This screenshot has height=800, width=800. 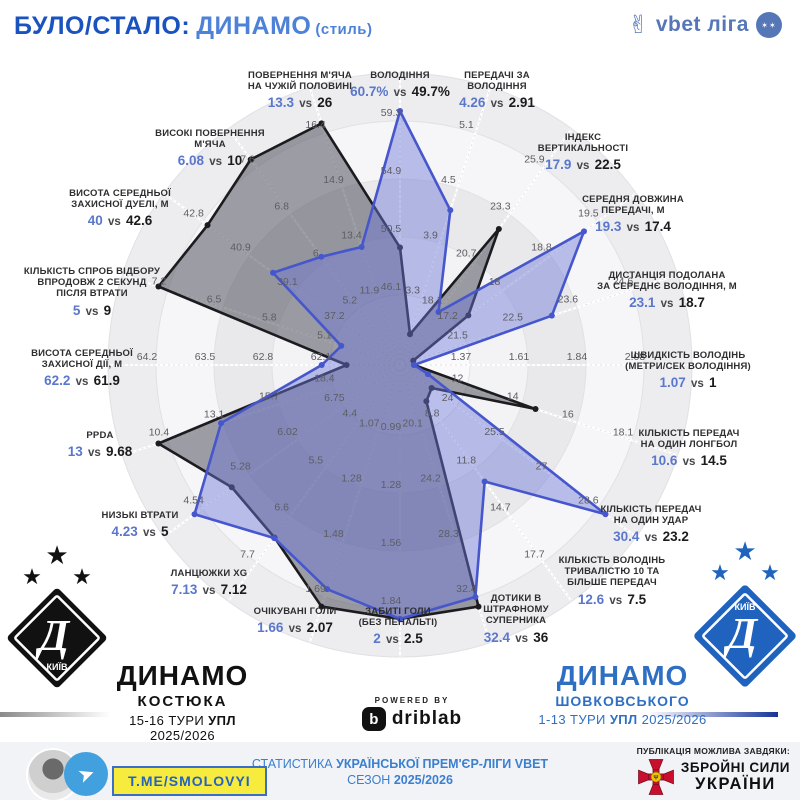 I want to click on axis-tick-label: 17.7, so click(x=534, y=554).